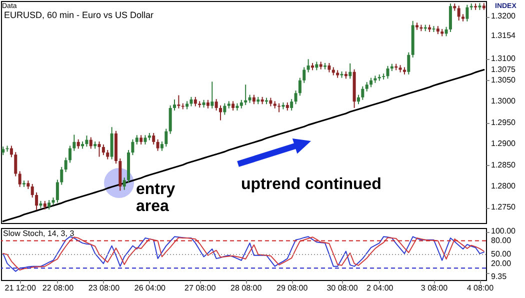  Describe the element at coordinates (292, 288) in the screenshot. I see `x-tick-label: 29 08:00` at that location.